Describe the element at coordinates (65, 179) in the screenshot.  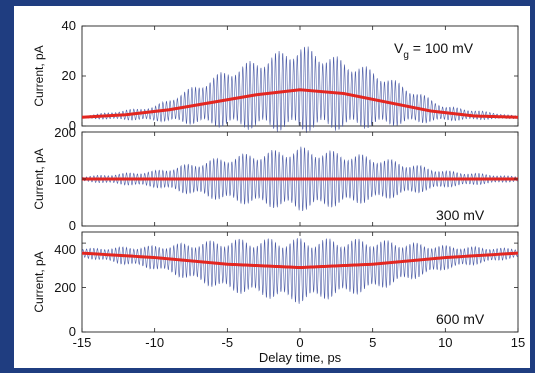
I see `panel-2-ytick-label: 100` at that location.